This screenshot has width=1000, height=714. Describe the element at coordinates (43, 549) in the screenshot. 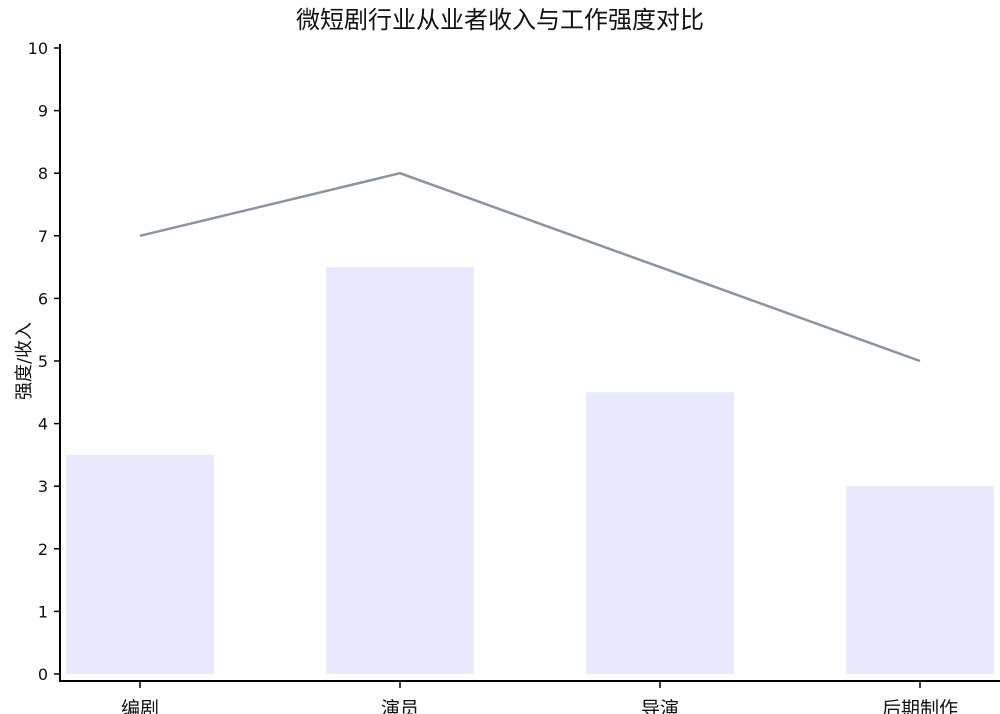

I see `y-tick-label: 2` at that location.